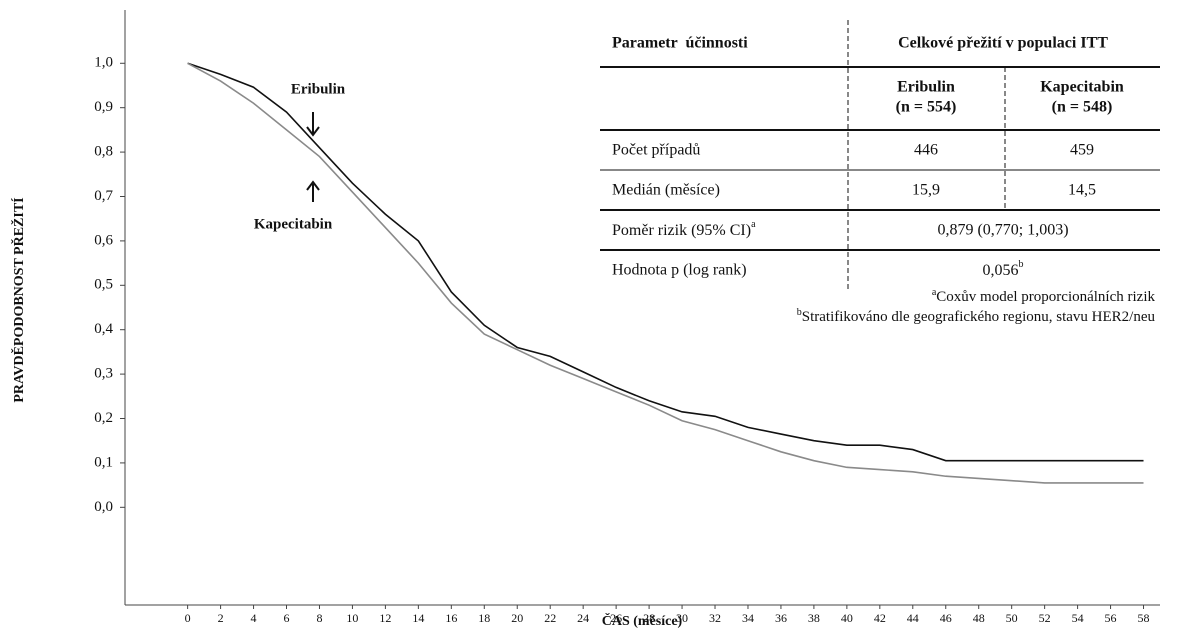 Image resolution: width=1185 pixels, height=632 pixels. I want to click on table-subheader: (n = 554), so click(926, 107).